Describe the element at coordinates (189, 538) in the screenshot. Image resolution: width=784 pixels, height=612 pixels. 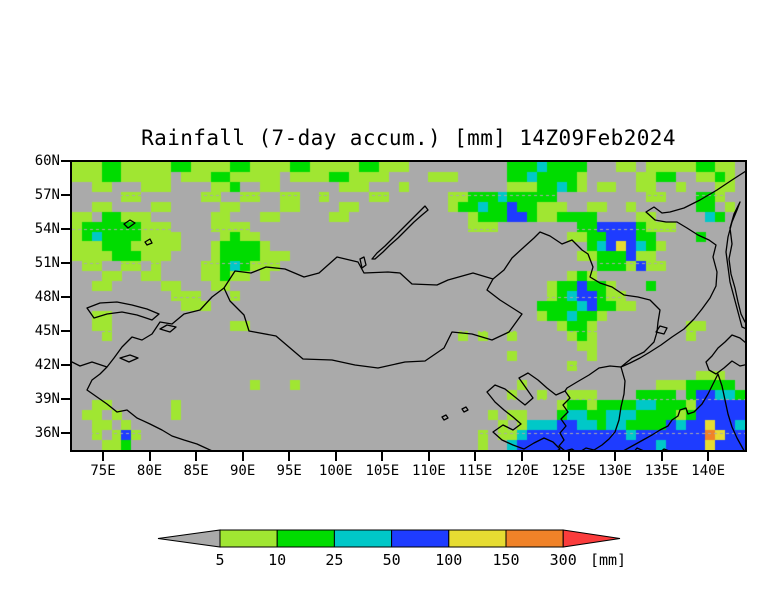
I see `colorbar-below-min-arrow` at that location.